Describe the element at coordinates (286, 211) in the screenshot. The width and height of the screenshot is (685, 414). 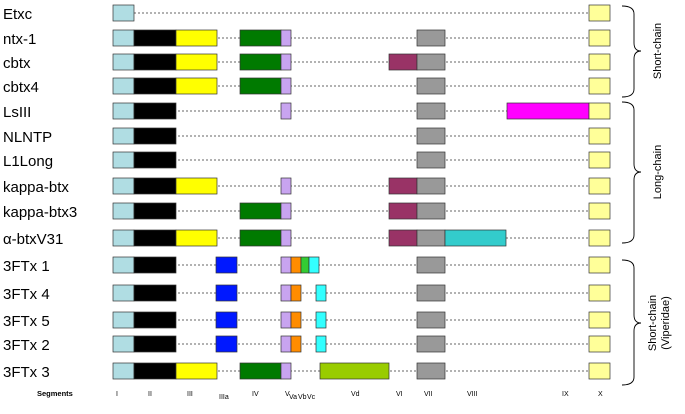
I see `segment-v-kappa-btx3` at that location.